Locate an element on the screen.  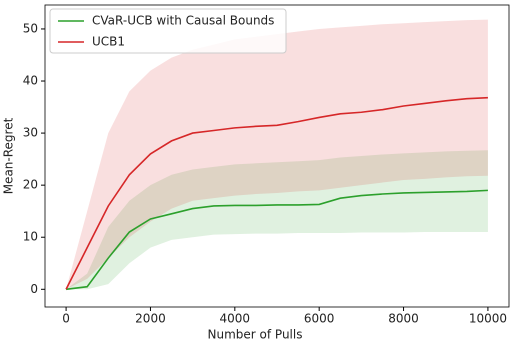
x-tick-label: 0 is located at coordinates (66, 319).